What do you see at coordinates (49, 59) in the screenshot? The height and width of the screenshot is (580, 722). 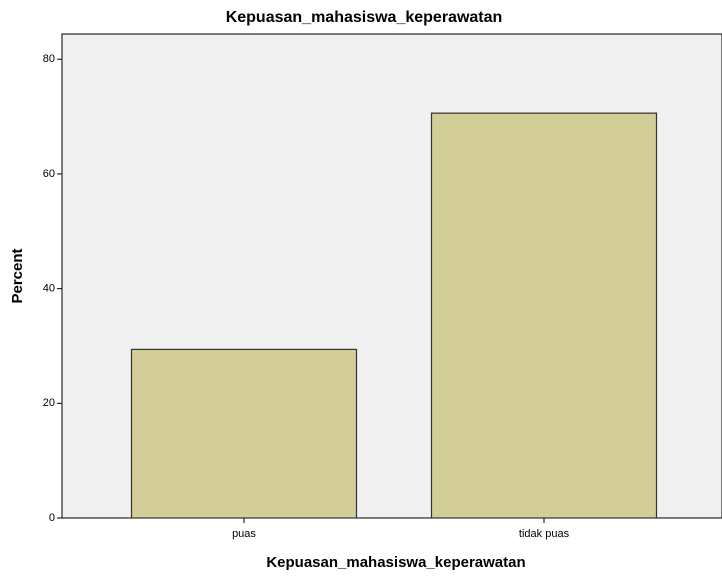 I see `y-tick-label: 80` at bounding box center [49, 59].